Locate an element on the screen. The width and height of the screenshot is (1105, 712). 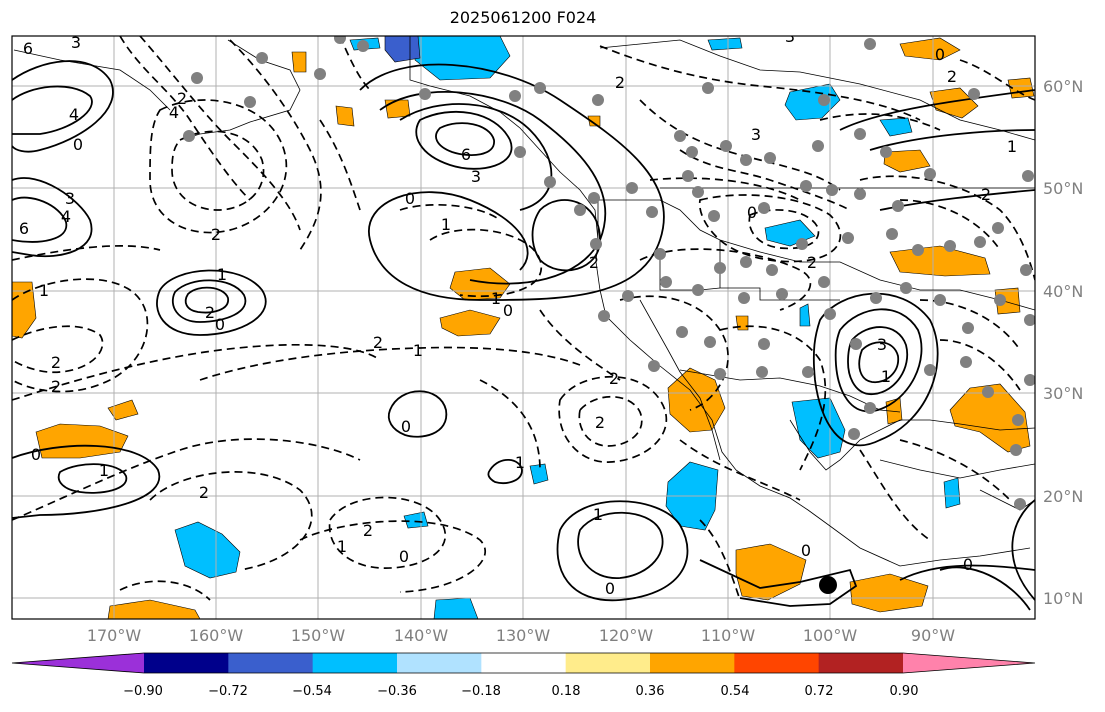
colorbar-outline is located at coordinates (523, 663).